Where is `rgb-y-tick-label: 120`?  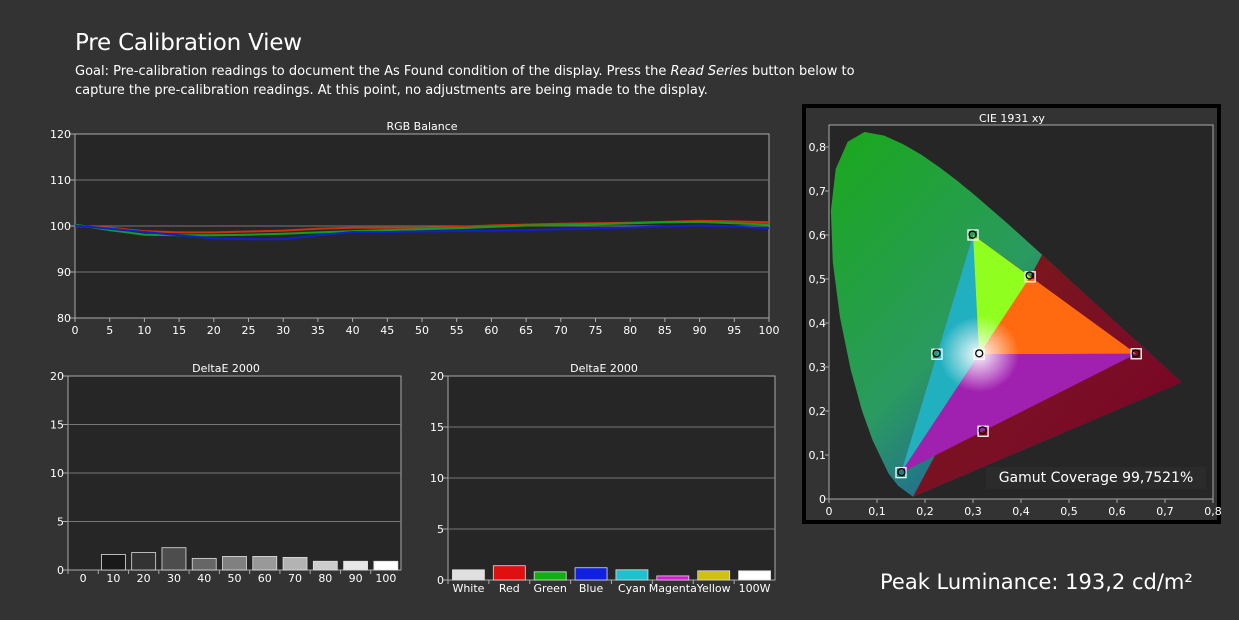 rgb-y-tick-label: 120 is located at coordinates (60, 134).